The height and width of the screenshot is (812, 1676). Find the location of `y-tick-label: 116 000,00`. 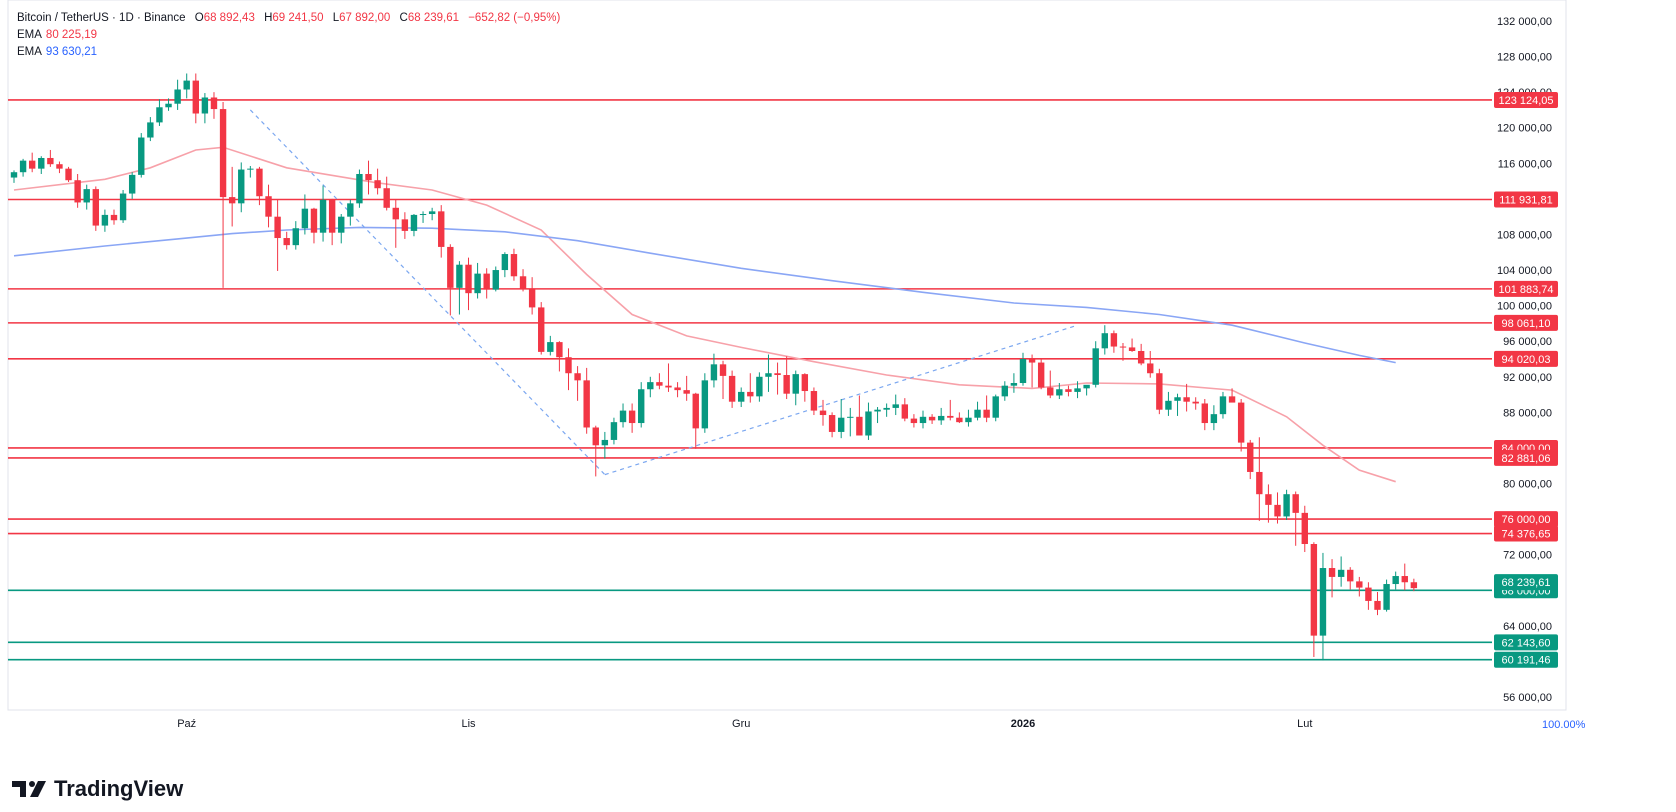

y-tick-label: 116 000,00 is located at coordinates (1525, 164).